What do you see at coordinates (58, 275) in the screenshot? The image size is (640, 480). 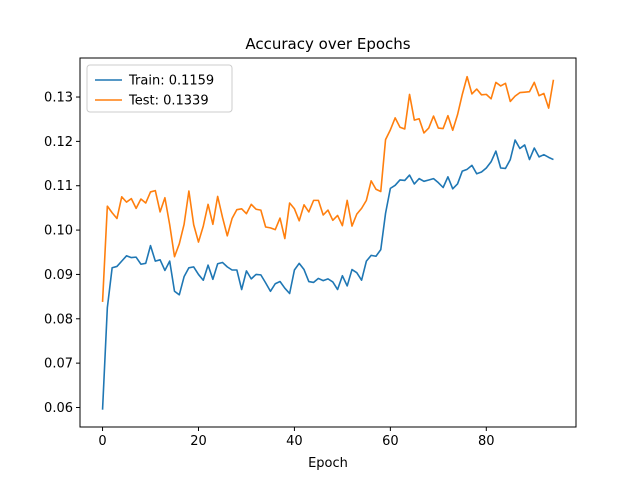 I see `y-tick-label-3: 0.09` at bounding box center [58, 275].